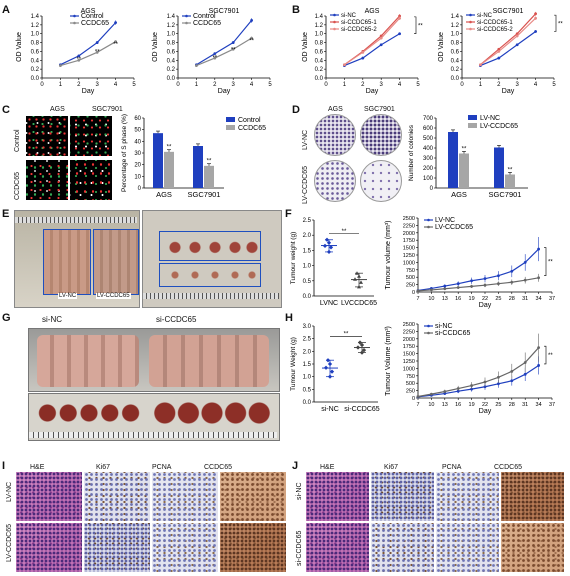 The height and width of the screenshot is (576, 570). Describe the element at coordinates (381, 181) in the screenshot. I see `colony-plate-lvccdc65-sgc7901` at that location.